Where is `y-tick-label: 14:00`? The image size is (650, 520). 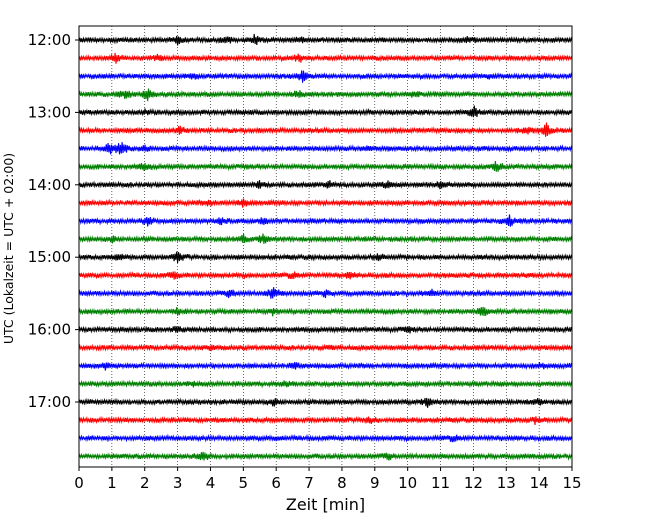 y-tick-label: 14:00 is located at coordinates (49, 185).